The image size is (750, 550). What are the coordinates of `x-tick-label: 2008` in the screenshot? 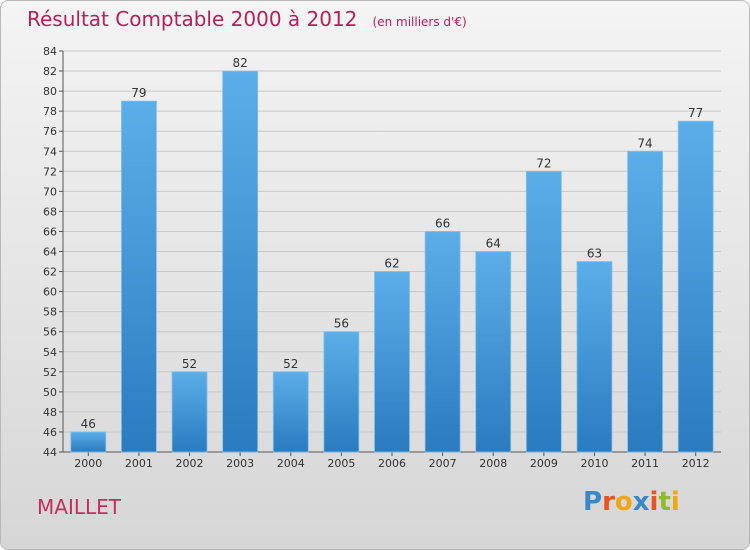 It's located at (493, 463).